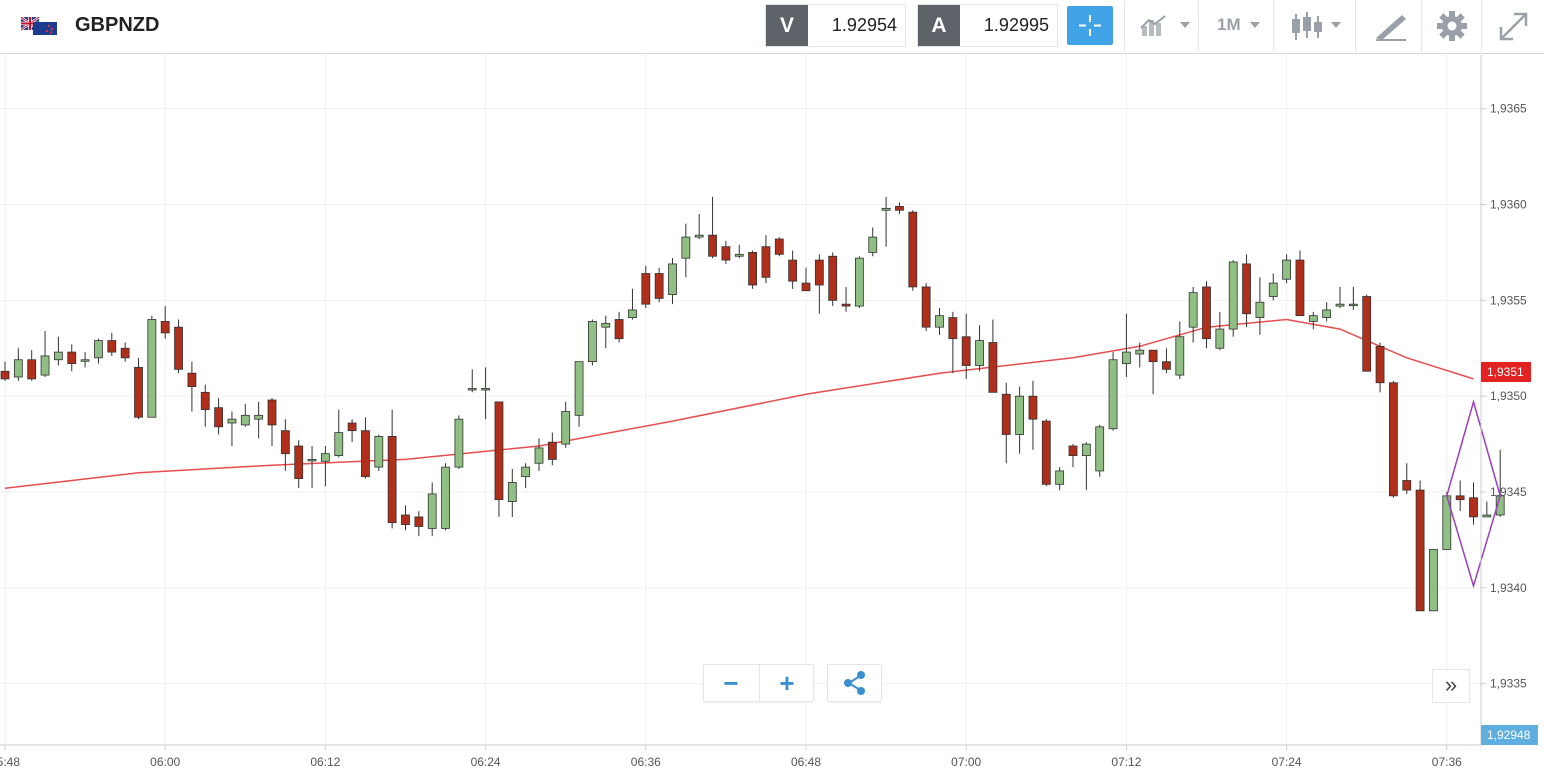 The height and width of the screenshot is (780, 1544). I want to click on chart-type-button, so click(1161, 26).